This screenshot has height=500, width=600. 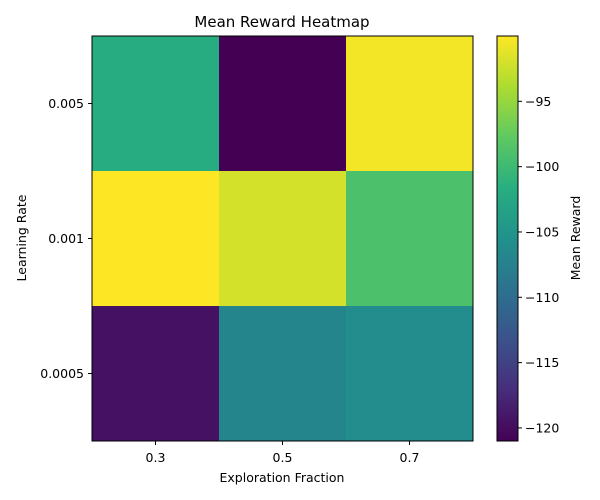 What do you see at coordinates (575, 238) in the screenshot?
I see `colorbar-label: Mean Reward` at bounding box center [575, 238].